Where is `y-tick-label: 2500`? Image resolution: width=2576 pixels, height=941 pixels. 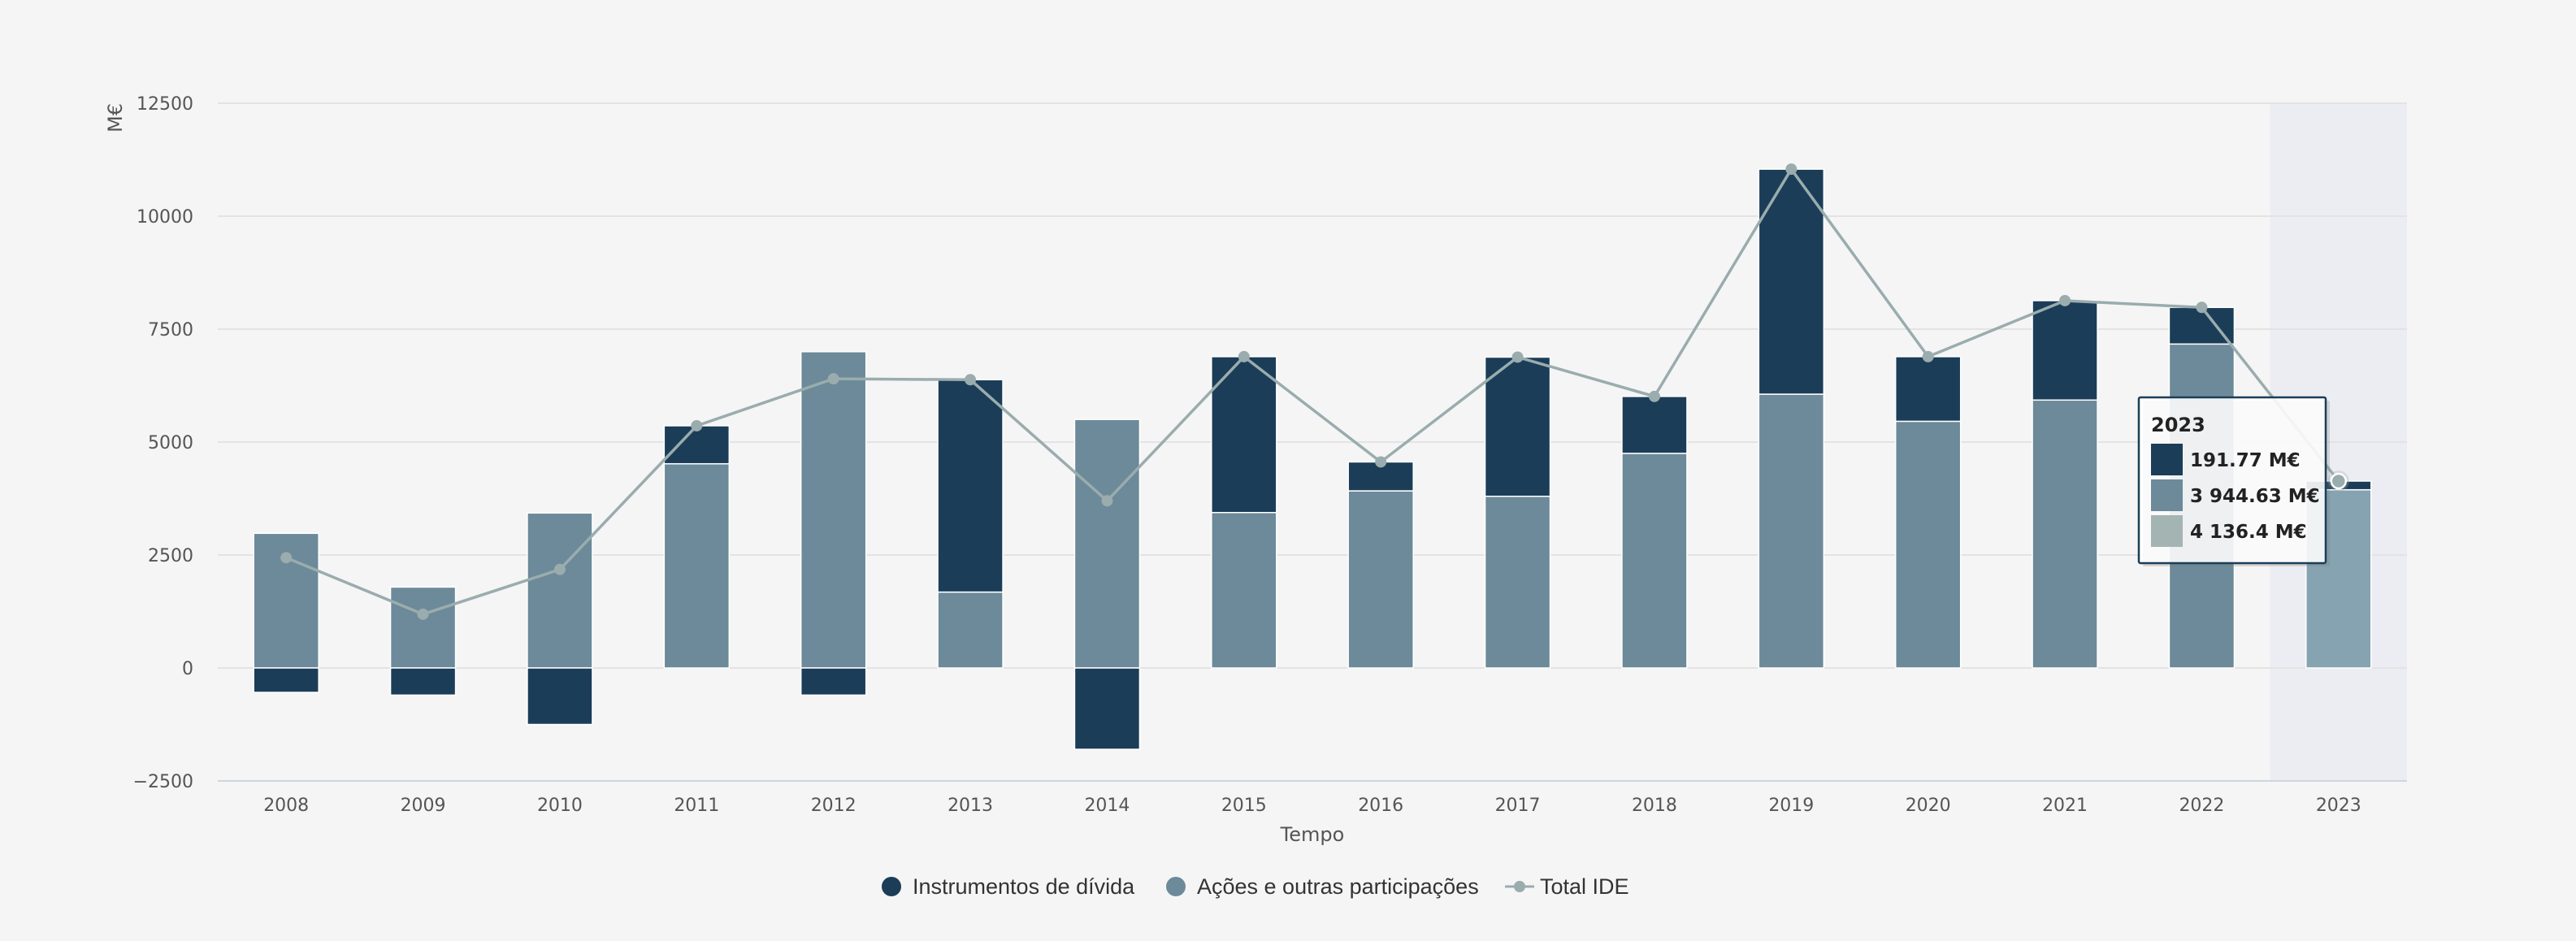
y-tick-label: 2500 is located at coordinates (170, 556).